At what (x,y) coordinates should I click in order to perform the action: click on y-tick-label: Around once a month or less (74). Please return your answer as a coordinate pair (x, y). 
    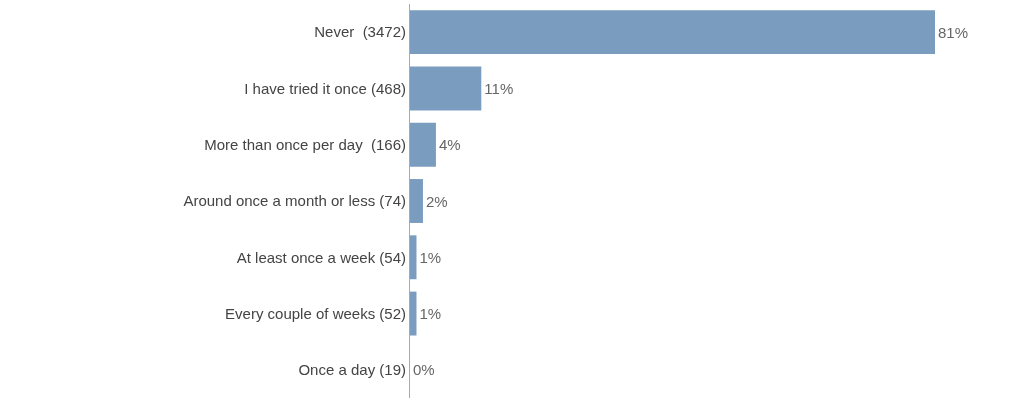
    Looking at the image, I should click on (294, 201).